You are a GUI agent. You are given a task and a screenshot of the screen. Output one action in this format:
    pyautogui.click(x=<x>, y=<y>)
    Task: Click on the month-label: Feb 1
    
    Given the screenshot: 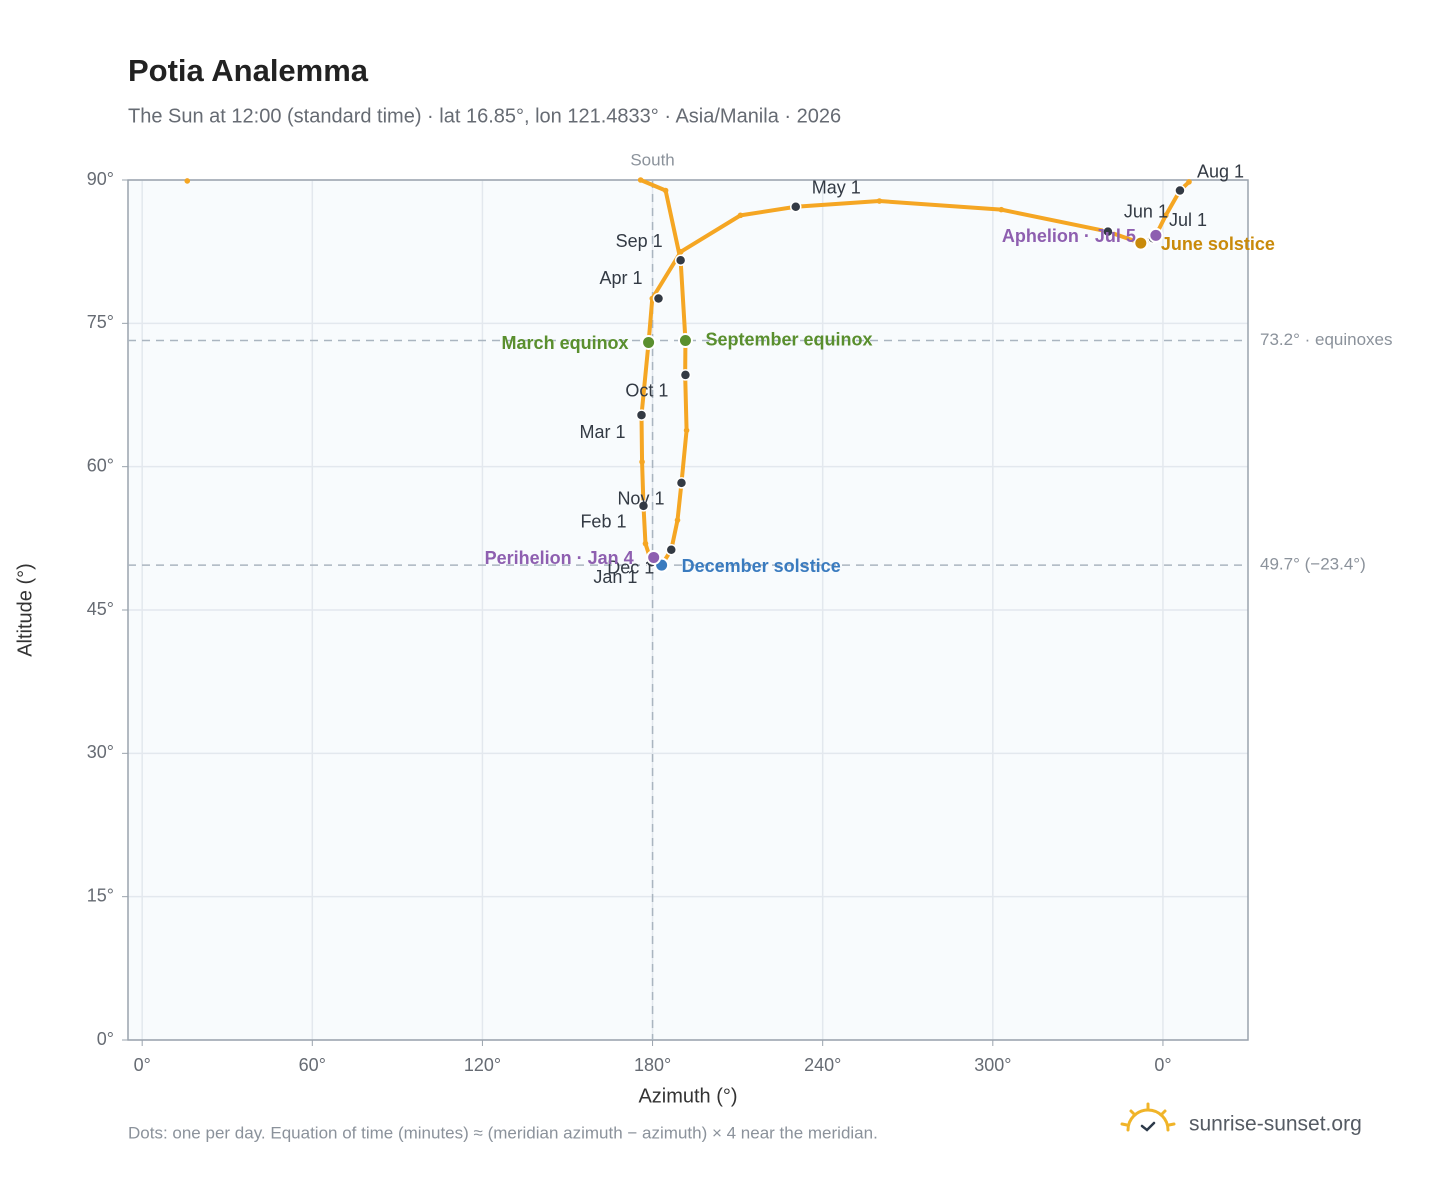 What is the action you would take?
    pyautogui.click(x=603, y=522)
    